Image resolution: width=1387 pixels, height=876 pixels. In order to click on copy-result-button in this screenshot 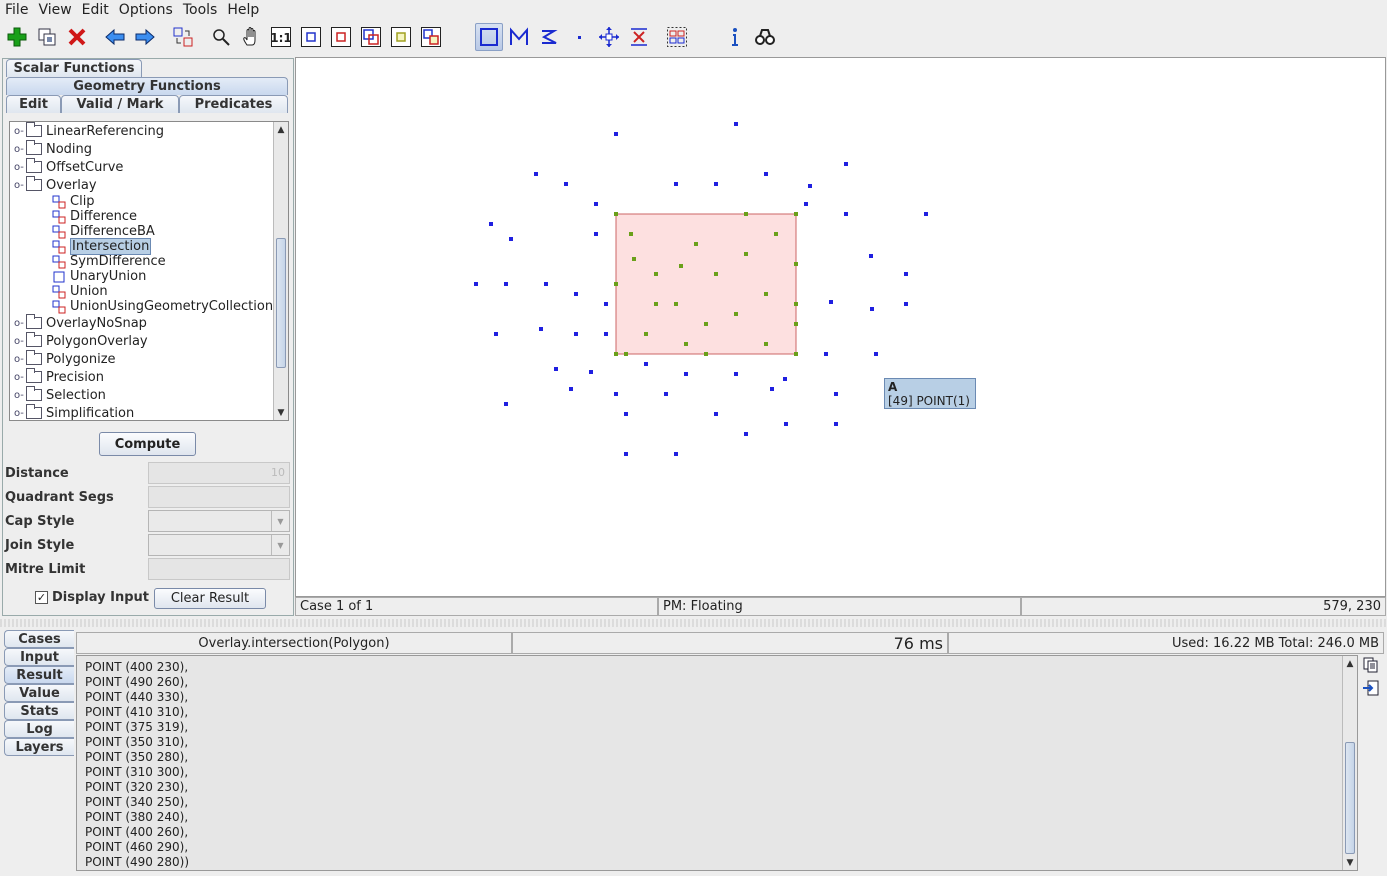, I will do `click(1371, 665)`.